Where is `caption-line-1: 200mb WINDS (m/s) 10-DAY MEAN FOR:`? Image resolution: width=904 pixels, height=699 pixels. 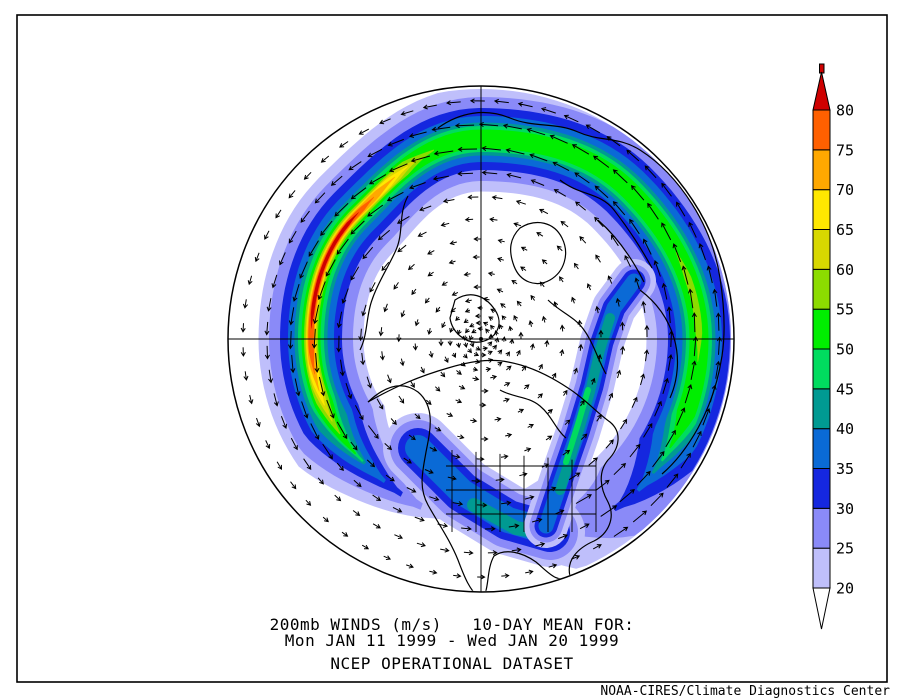
caption-line-1: 200mb WINDS (m/s) 10-DAY MEAN FOR: is located at coordinates (452, 624).